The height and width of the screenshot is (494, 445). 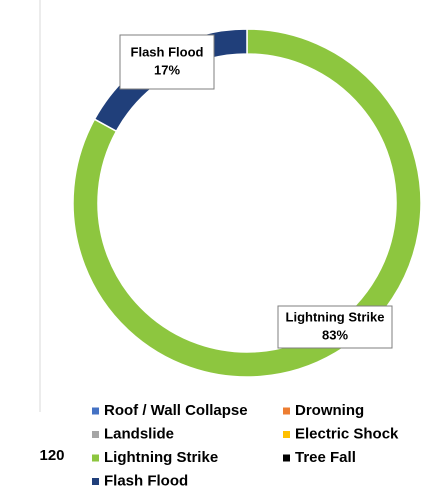 I want to click on legend-label: Electric Shock, so click(x=347, y=433).